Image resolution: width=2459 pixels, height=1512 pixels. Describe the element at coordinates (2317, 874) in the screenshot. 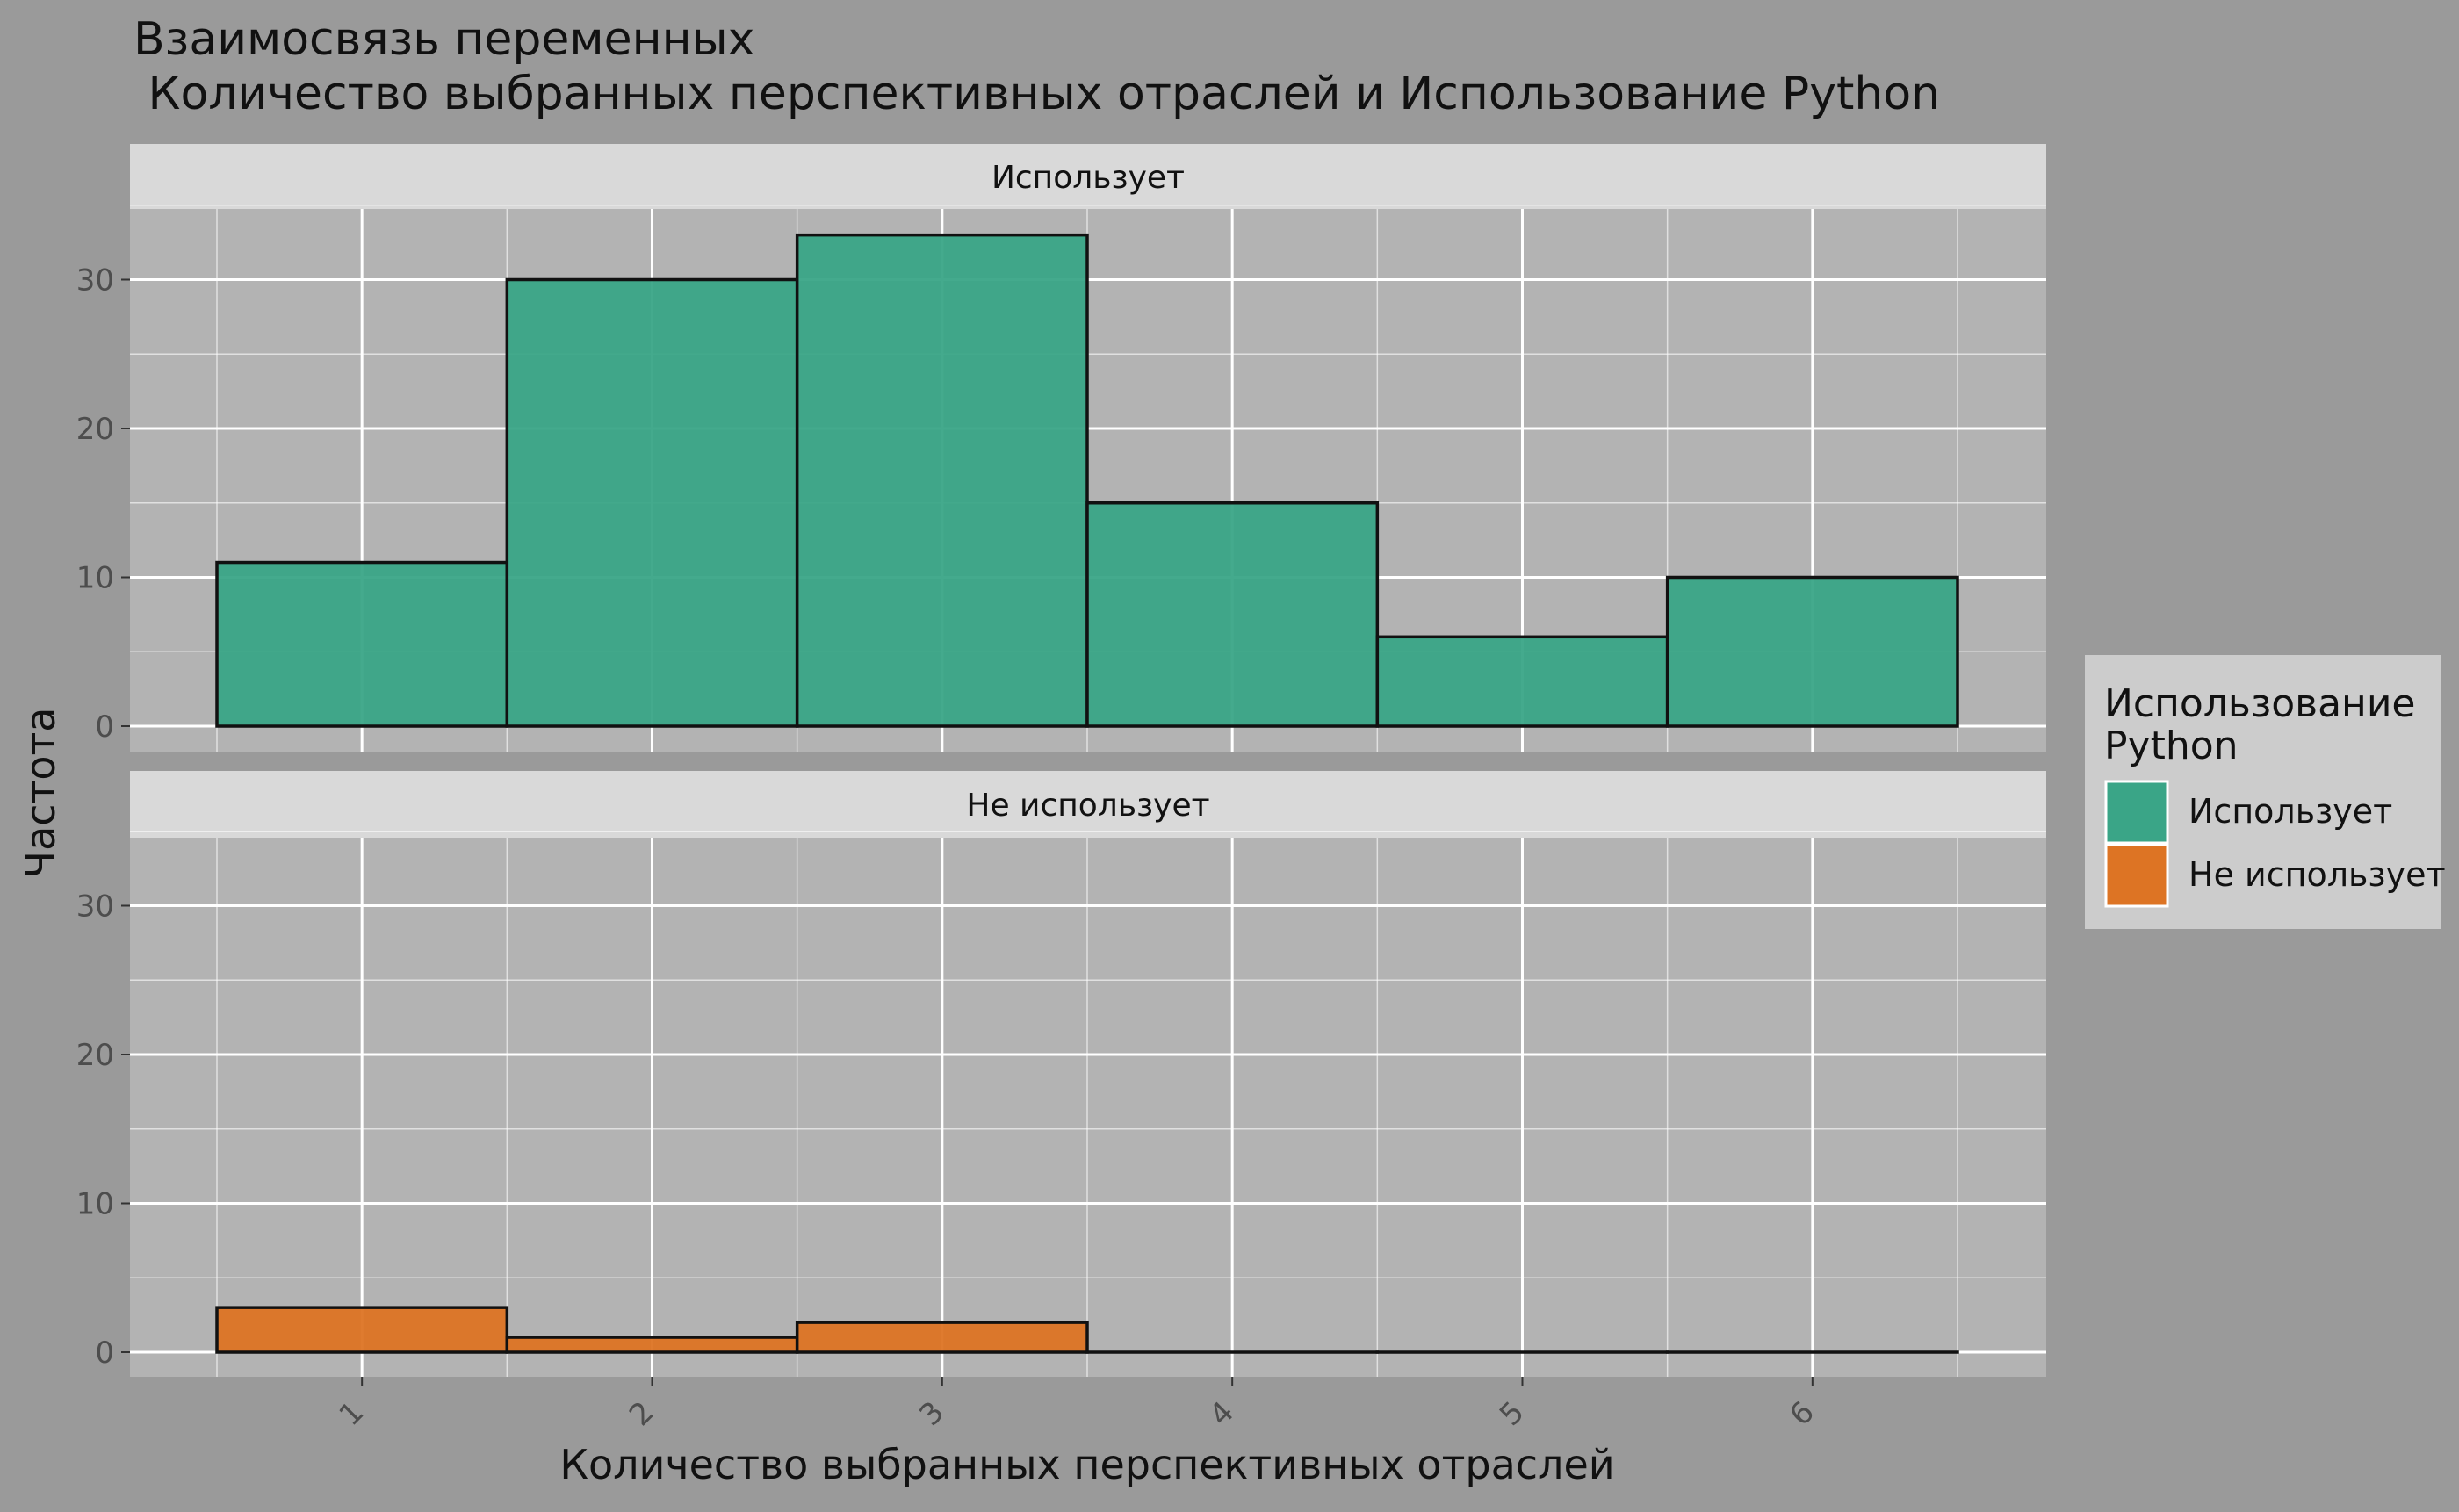

I see `legend-label: Не использует` at that location.